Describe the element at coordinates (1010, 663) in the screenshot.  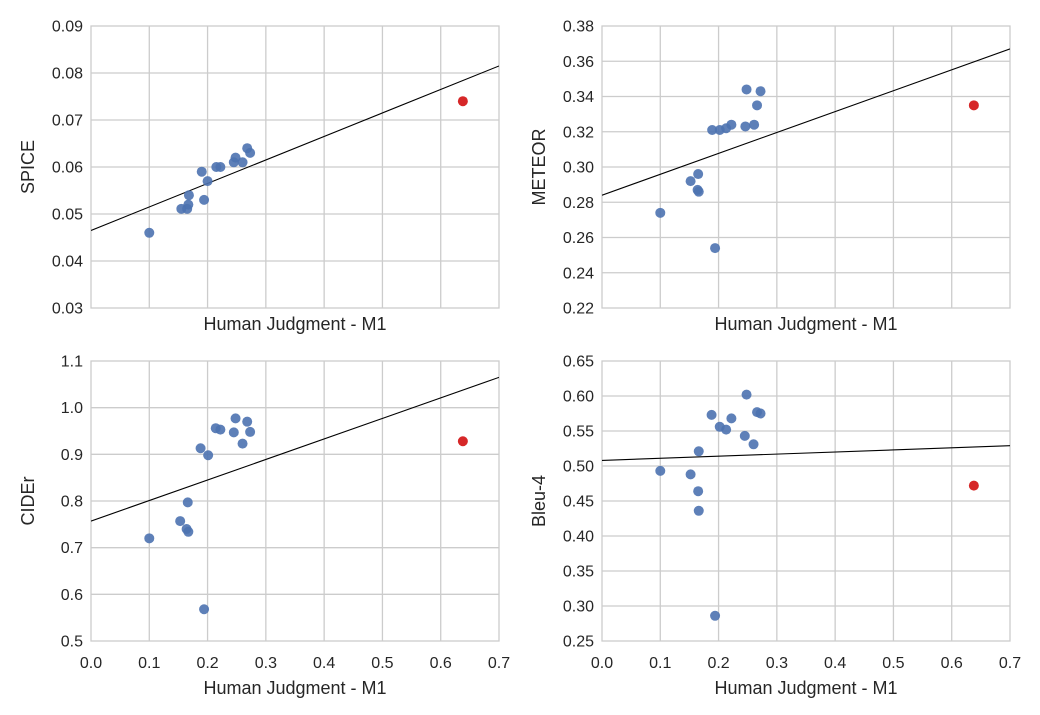
I see `x-tick-label: 0.7` at that location.